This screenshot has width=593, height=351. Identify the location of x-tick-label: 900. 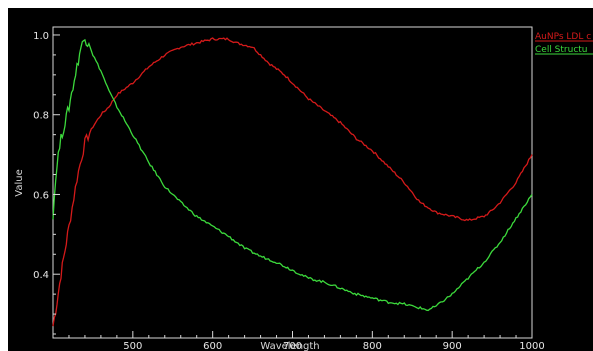
(452, 346).